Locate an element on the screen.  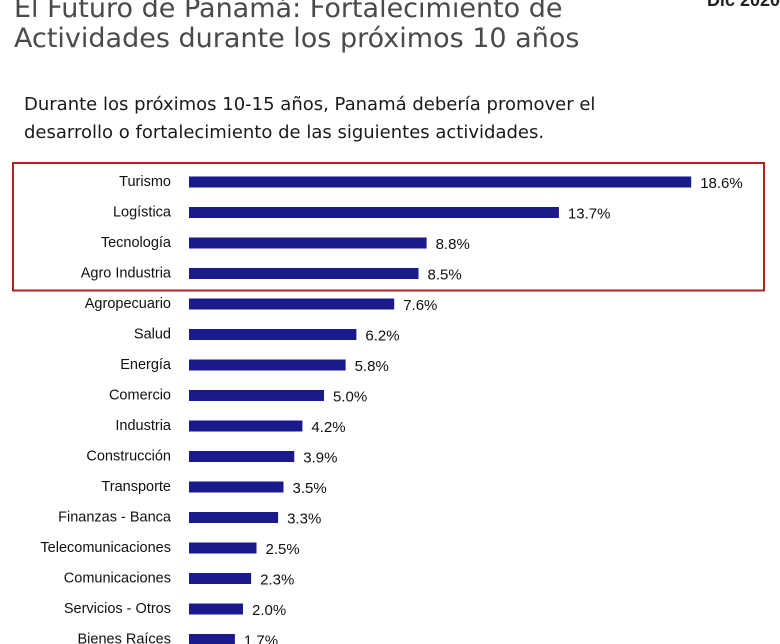
value-label: 3.5% is located at coordinates (310, 488).